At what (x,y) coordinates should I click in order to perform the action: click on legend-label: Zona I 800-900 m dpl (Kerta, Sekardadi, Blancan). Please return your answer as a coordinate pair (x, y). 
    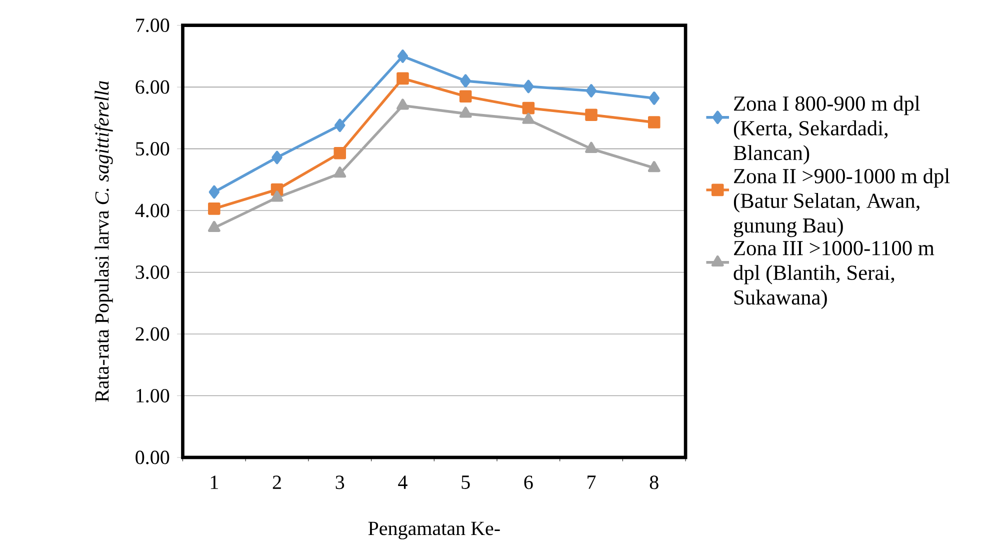
    Looking at the image, I should click on (827, 130).